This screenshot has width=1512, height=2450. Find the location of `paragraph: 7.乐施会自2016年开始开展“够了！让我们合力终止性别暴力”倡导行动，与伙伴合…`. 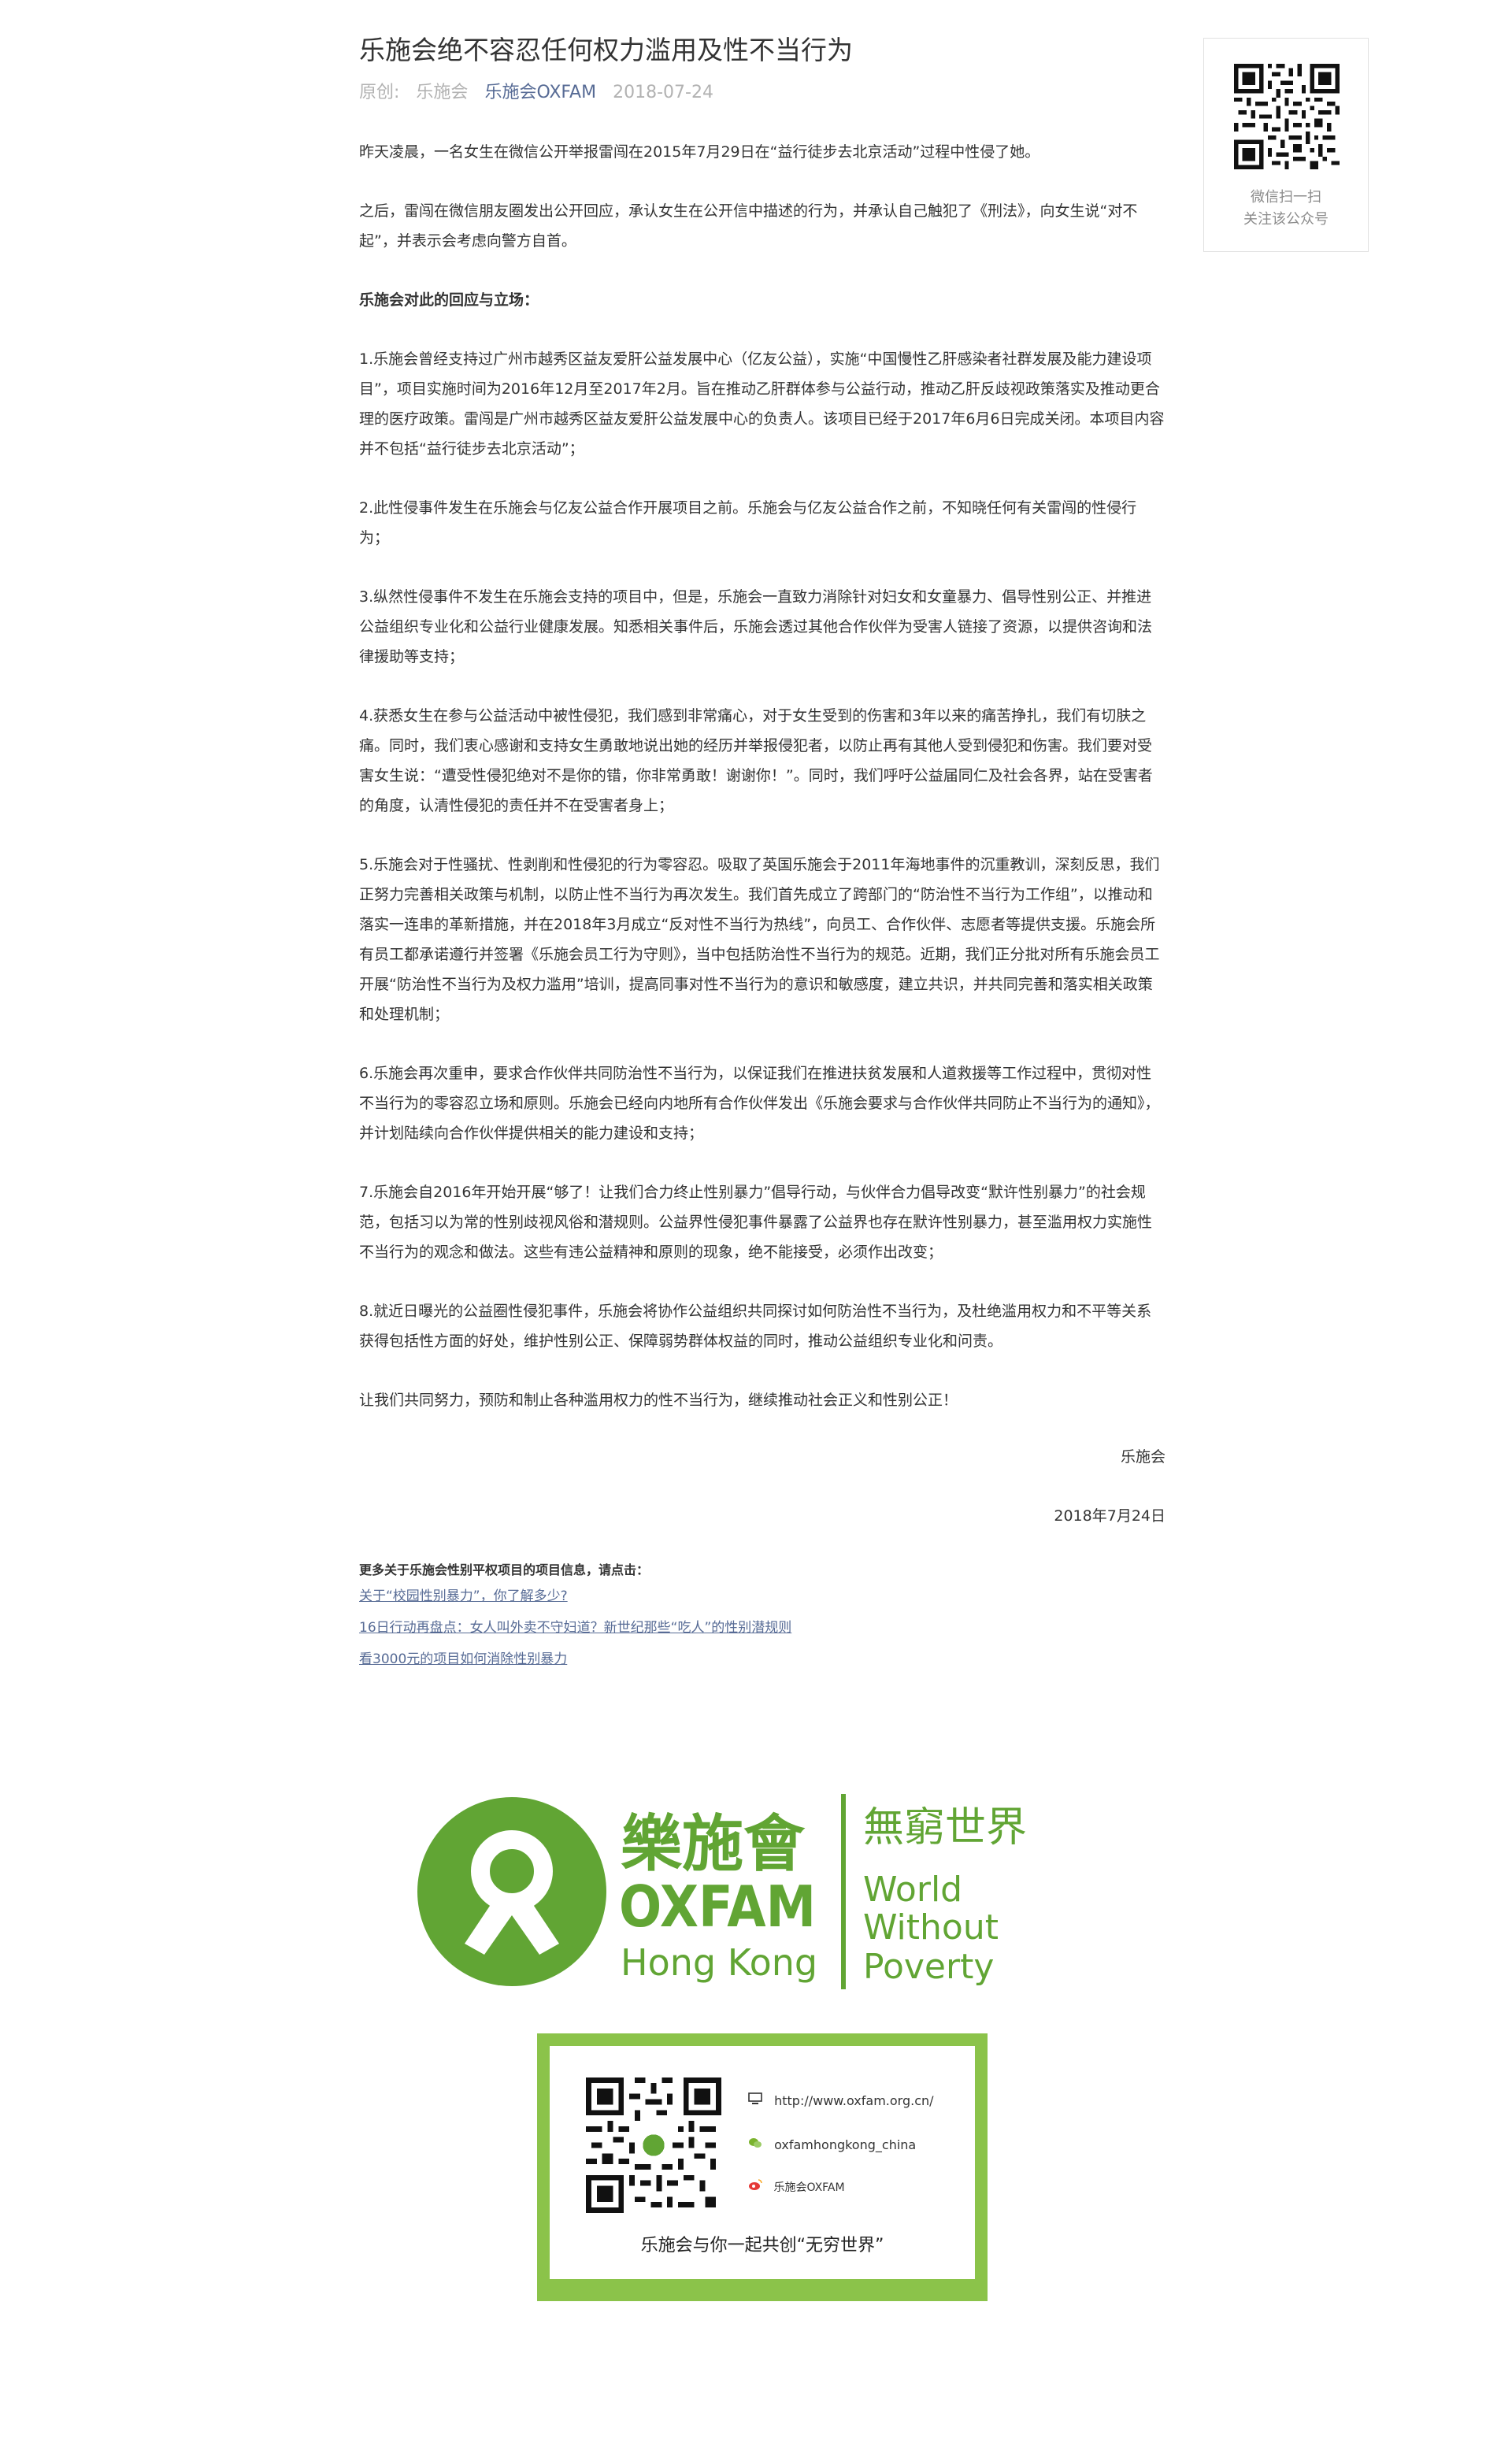

paragraph: 7.乐施会自2016年开始开展“够了！让我们合力终止性别暴力”倡导行动，与伙伴合… is located at coordinates (756, 1222).